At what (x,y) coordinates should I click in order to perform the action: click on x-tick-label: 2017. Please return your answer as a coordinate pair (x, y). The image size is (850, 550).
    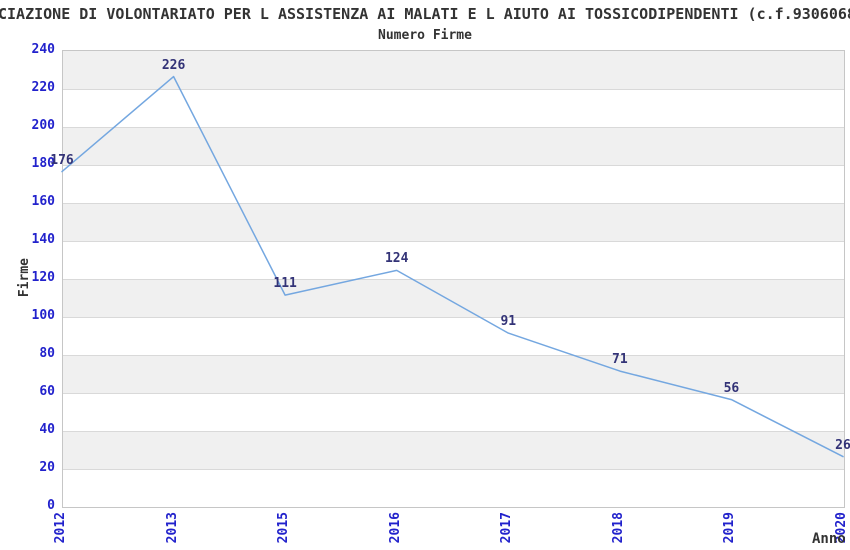
    Looking at the image, I should click on (507, 528).